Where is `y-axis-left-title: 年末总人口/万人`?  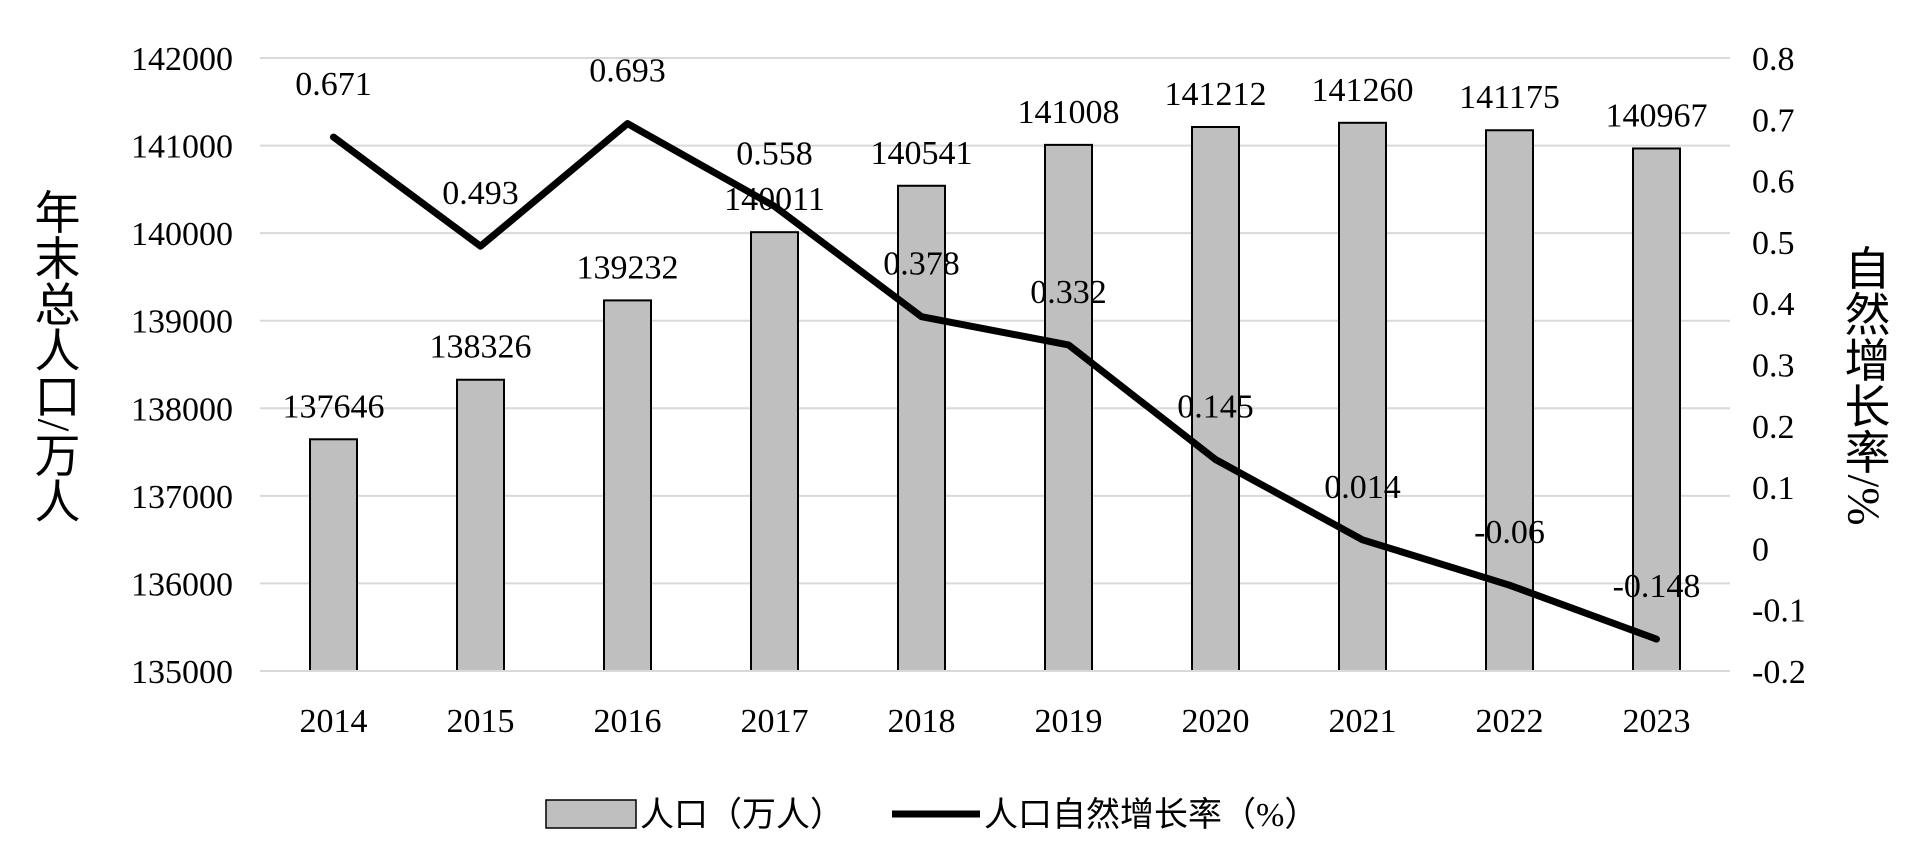
y-axis-left-title: 年末总人口/万人 is located at coordinates (54, 356).